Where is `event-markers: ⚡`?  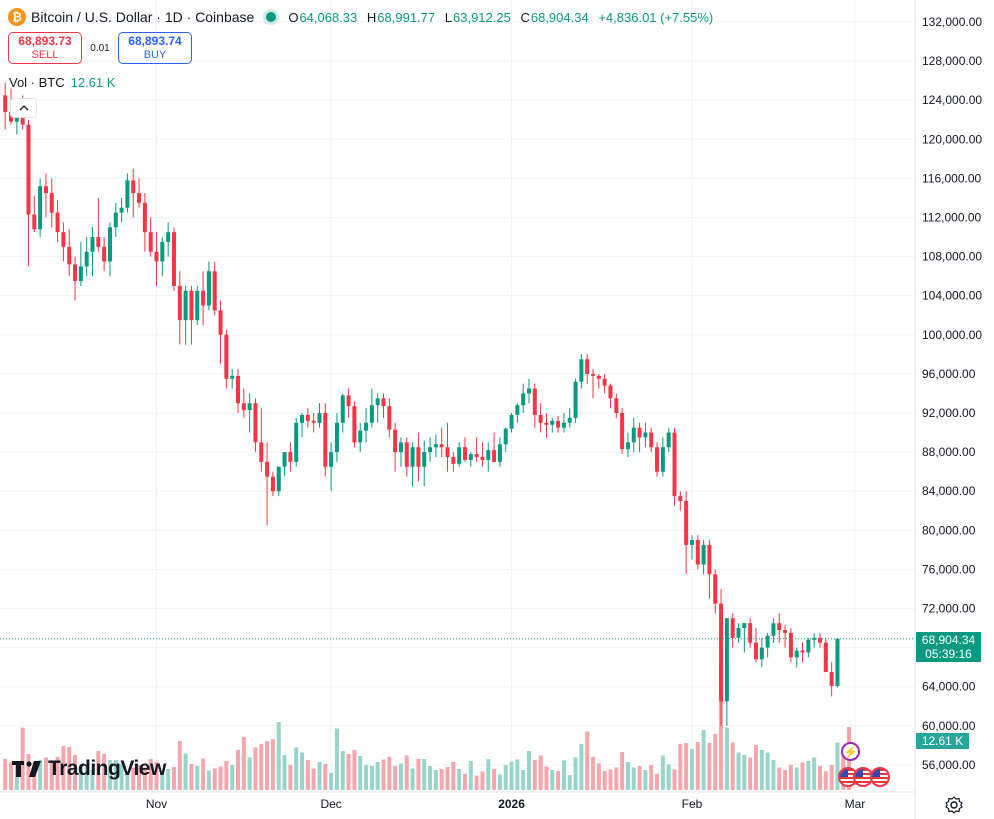 event-markers: ⚡ is located at coordinates (868, 766).